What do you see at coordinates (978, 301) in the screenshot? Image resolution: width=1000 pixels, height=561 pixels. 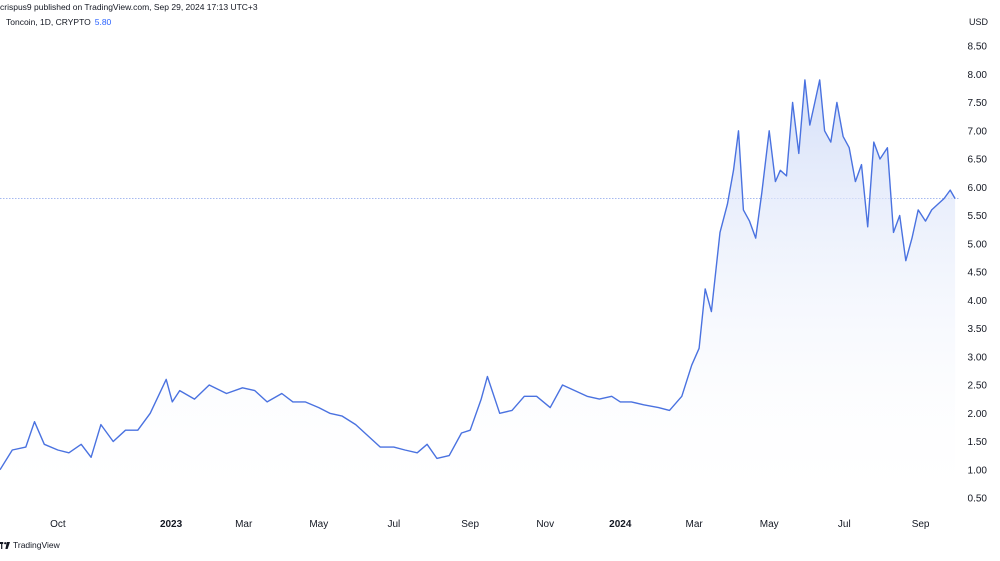 I see `y-tick-label: 4.00` at bounding box center [978, 301].